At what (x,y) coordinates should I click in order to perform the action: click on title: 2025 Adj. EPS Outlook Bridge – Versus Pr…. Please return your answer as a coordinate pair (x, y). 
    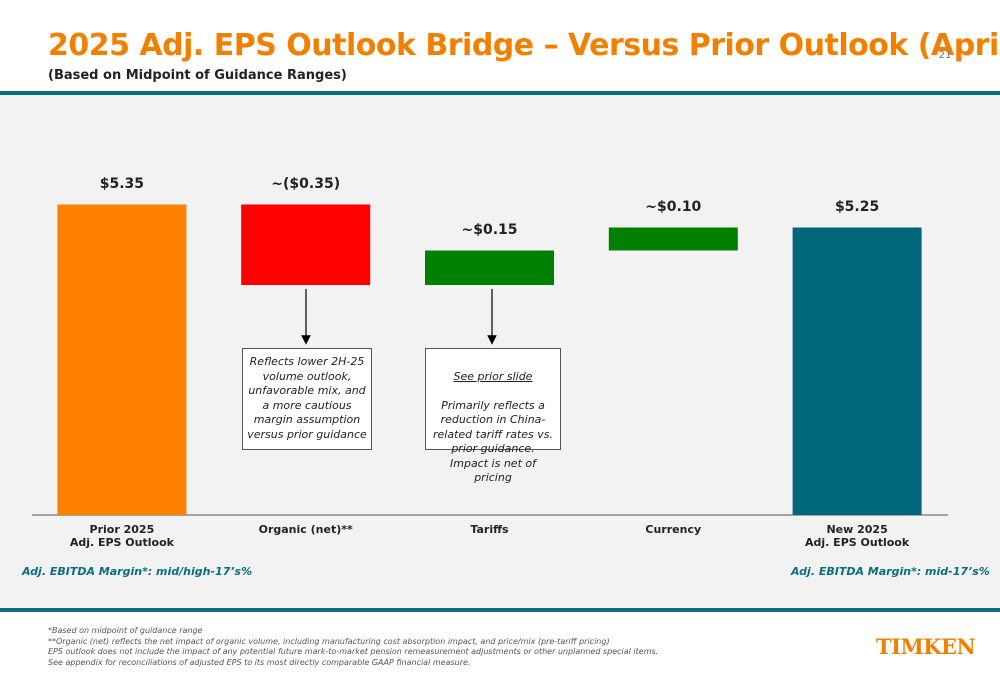
    Looking at the image, I should click on (524, 45).